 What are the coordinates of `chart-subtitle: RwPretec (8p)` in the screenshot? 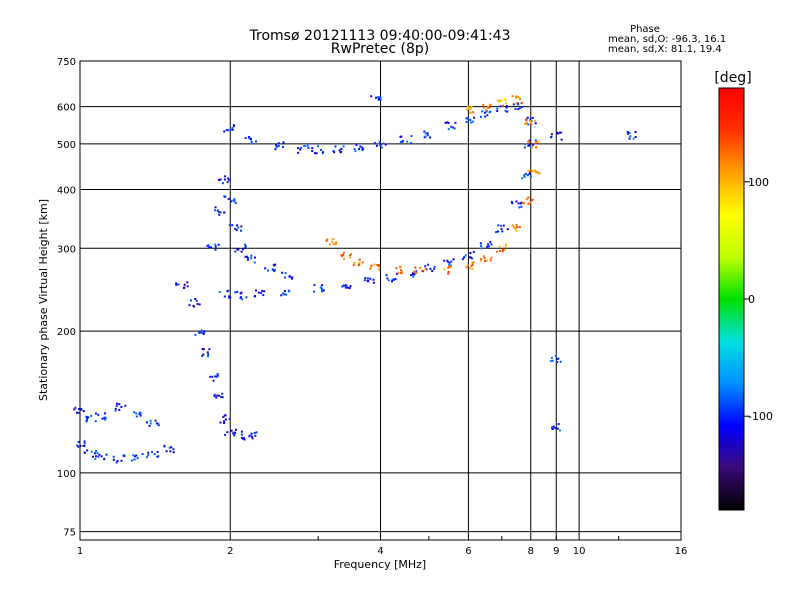 It's located at (380, 49).